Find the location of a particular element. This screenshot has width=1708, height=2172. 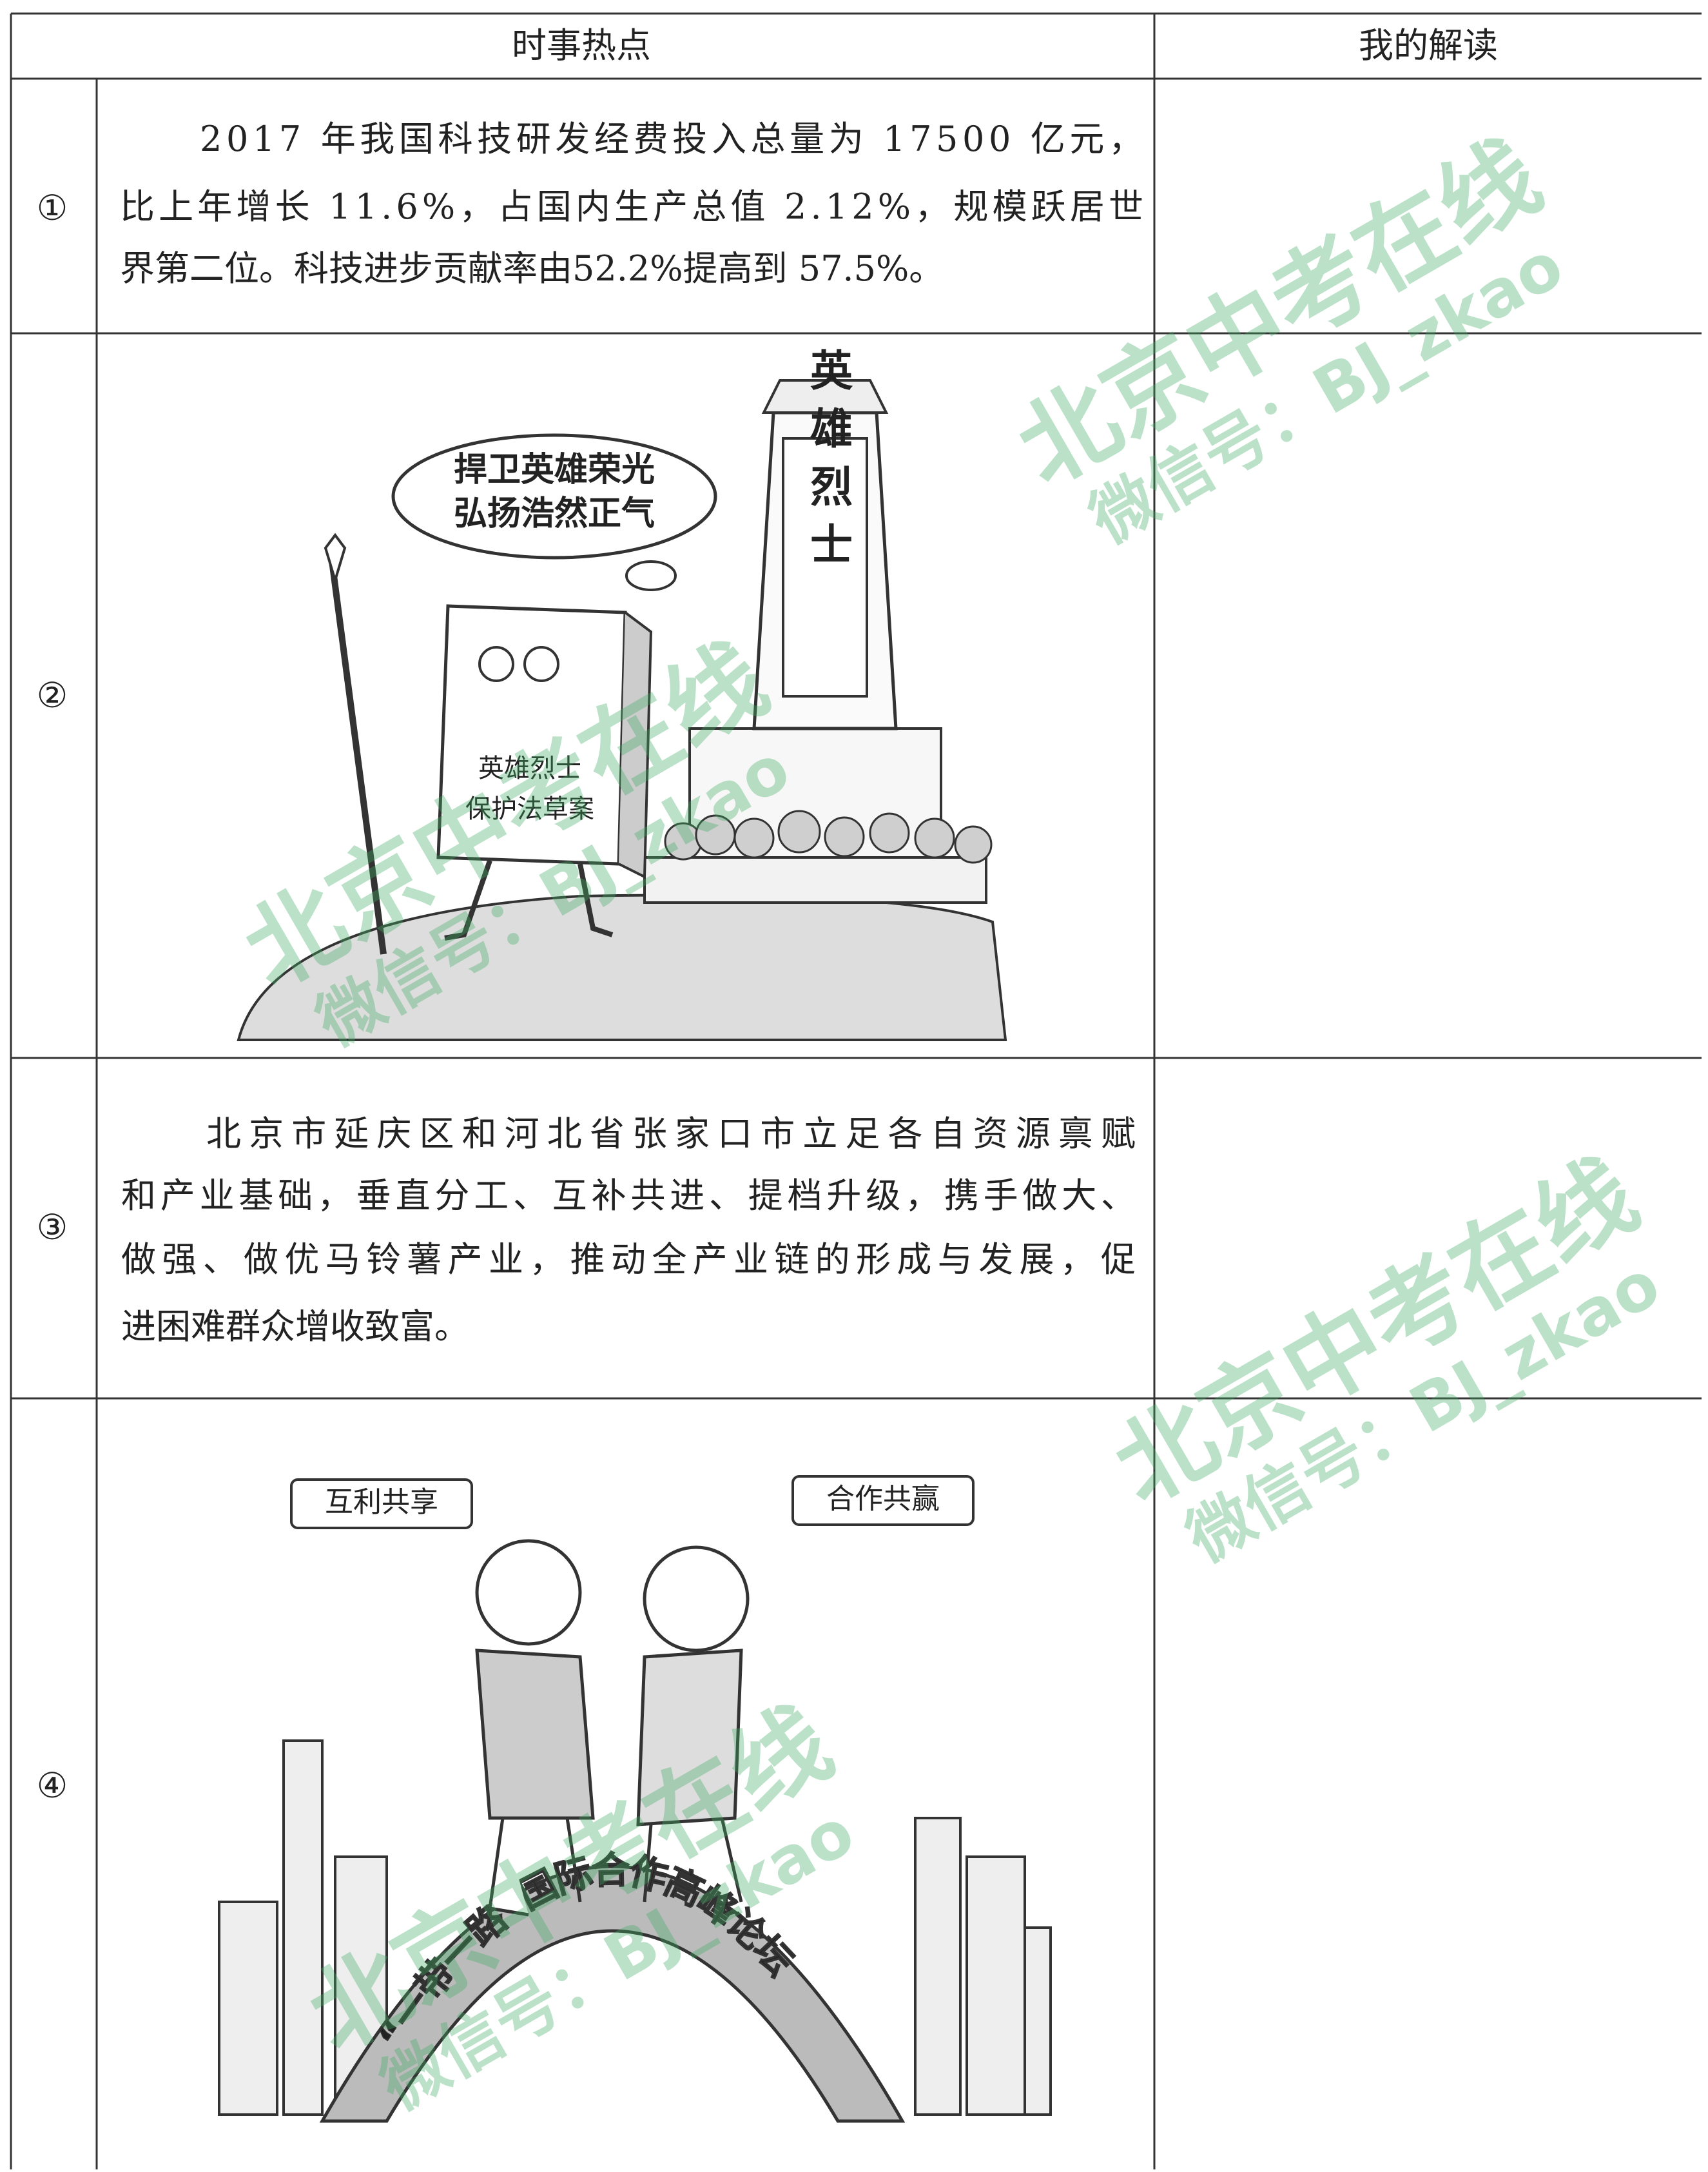

paragraph-line: 比上年增长 11.6%，占国内生产总值 2.12%，规模跃居世 is located at coordinates (631, 206).